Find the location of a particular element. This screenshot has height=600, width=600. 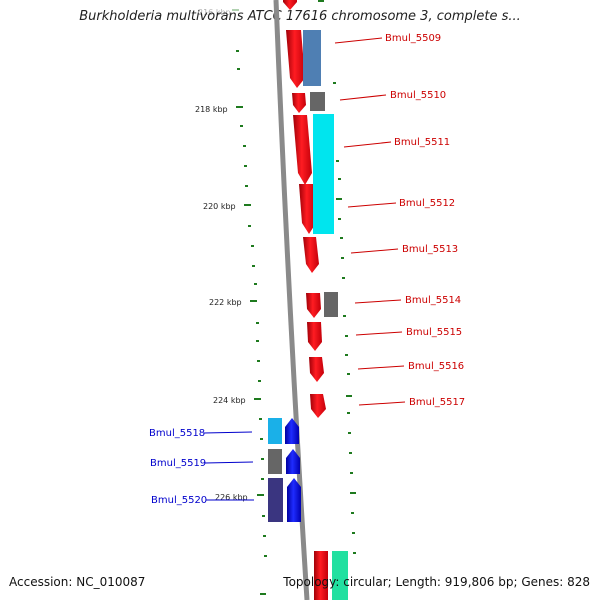

gene-label: Bmul_5516 is located at coordinates (436, 366).